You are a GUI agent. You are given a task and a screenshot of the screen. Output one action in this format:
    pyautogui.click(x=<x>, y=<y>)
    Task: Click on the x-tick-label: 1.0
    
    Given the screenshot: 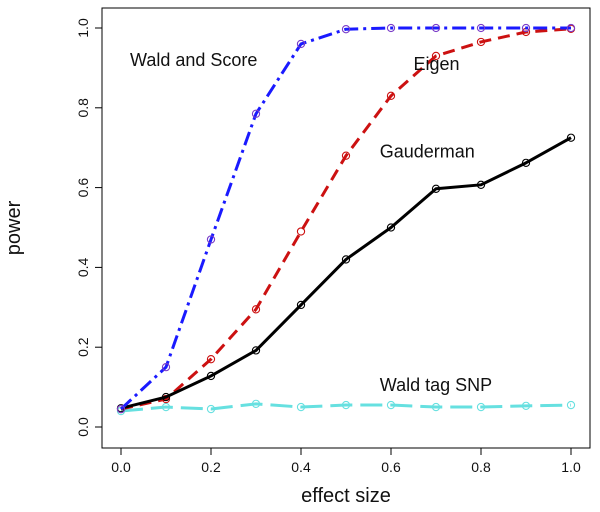 What is the action you would take?
    pyautogui.click(x=571, y=467)
    